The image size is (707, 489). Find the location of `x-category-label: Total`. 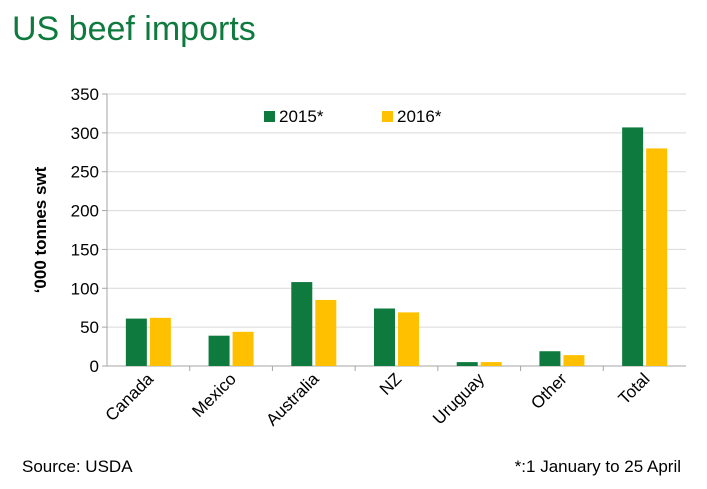

x-category-label: Total is located at coordinates (634, 388).